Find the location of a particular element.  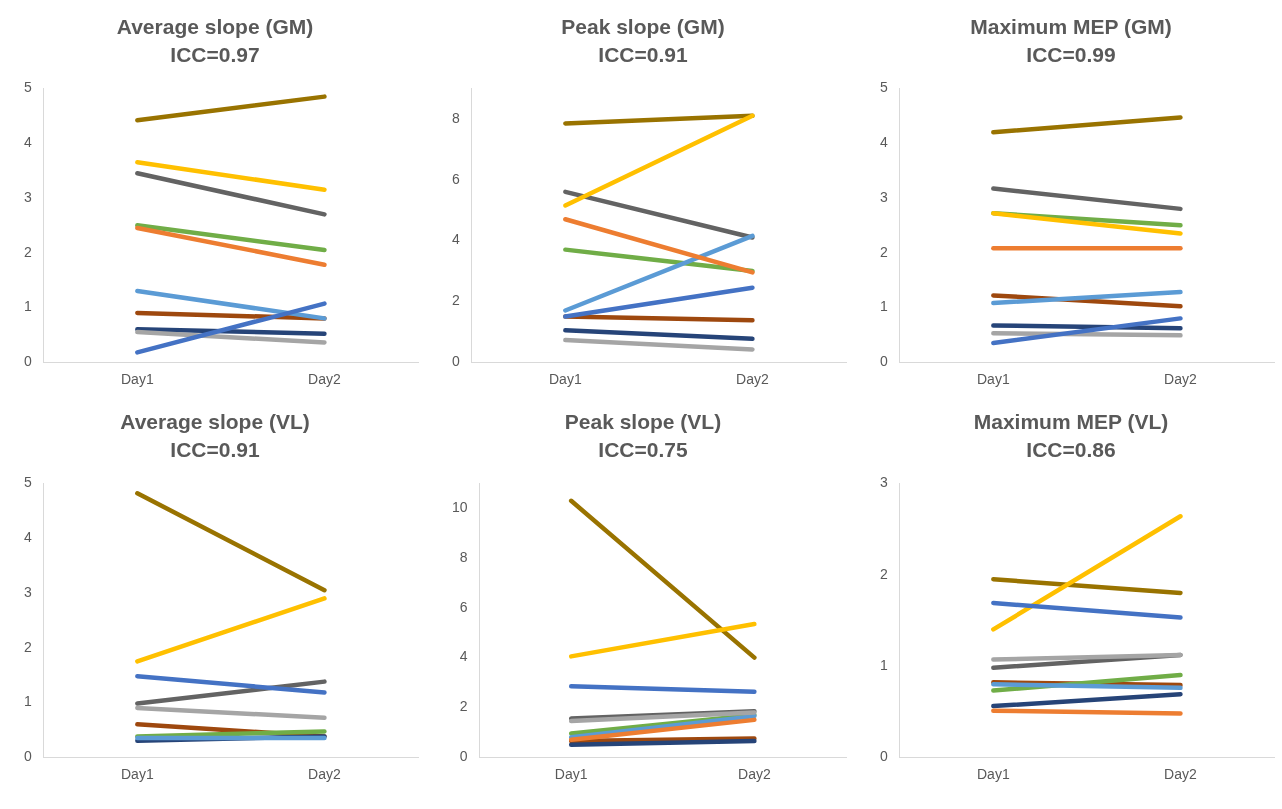

chart-subtitle: ICC=0.75 is located at coordinates (643, 449).